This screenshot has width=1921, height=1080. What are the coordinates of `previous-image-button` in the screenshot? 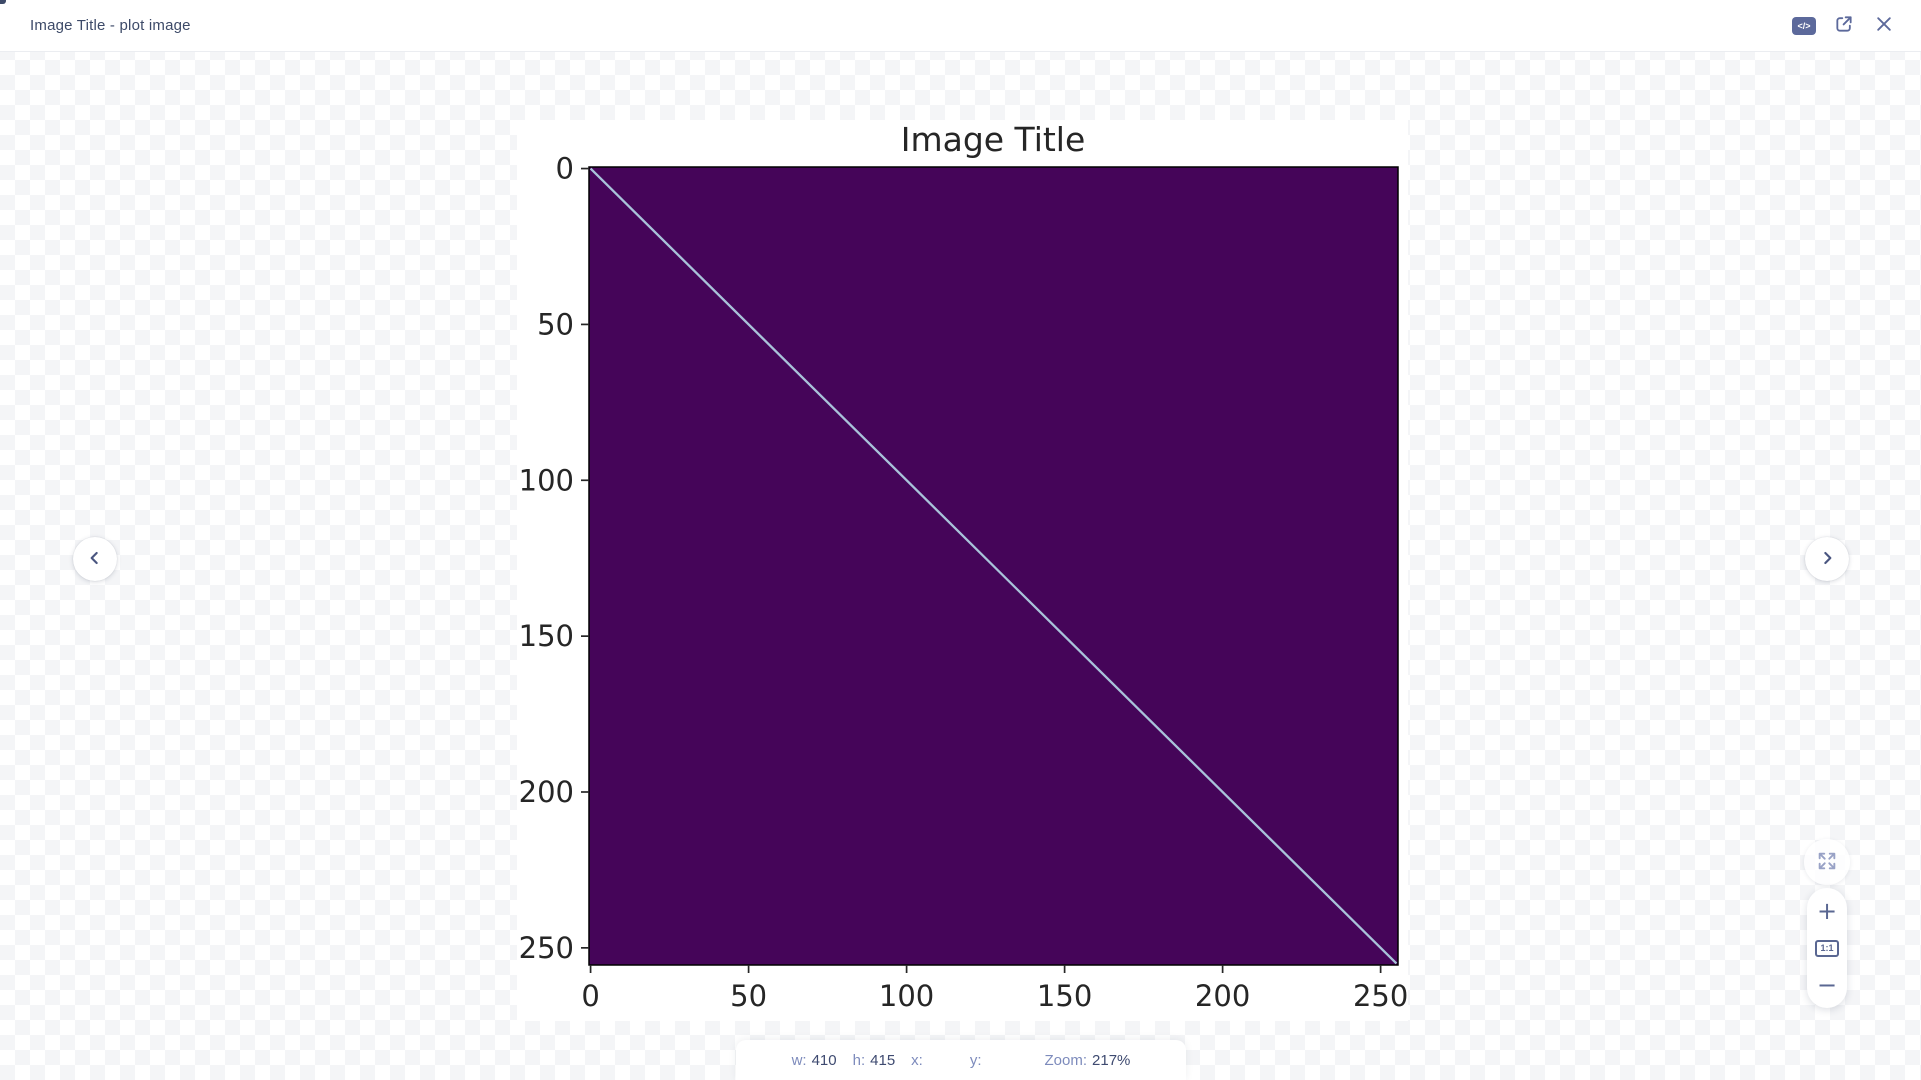 It's located at (95, 559).